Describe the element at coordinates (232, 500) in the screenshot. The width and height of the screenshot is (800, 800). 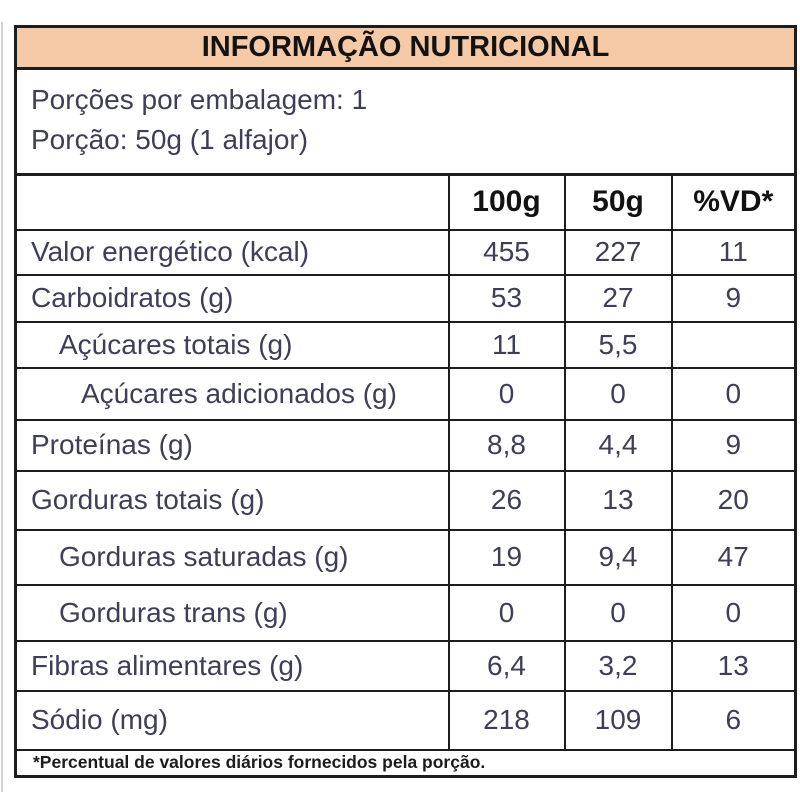
I see `row-label: Gorduras totais (g)` at that location.